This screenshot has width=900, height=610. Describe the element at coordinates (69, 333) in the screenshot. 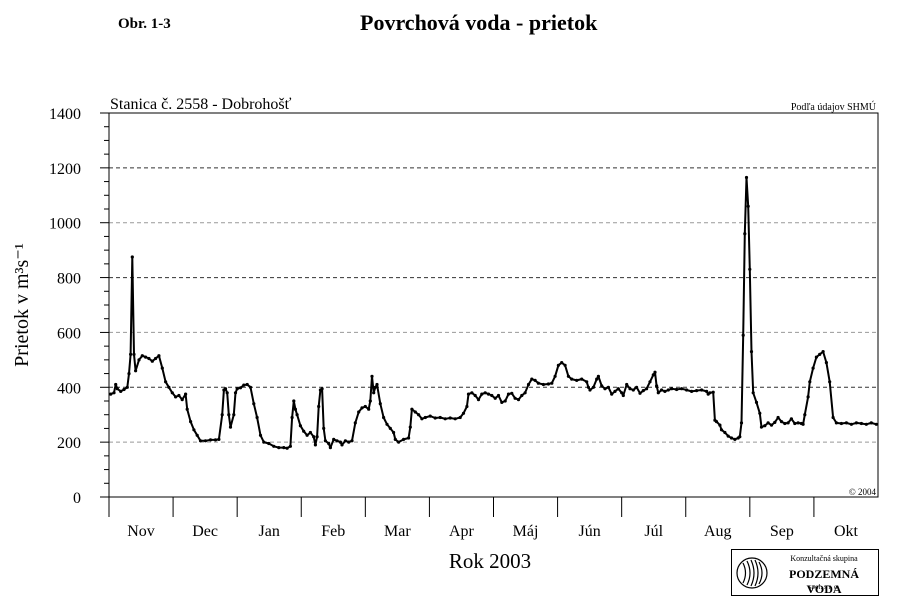

I see `y-tick-label: 600` at that location.